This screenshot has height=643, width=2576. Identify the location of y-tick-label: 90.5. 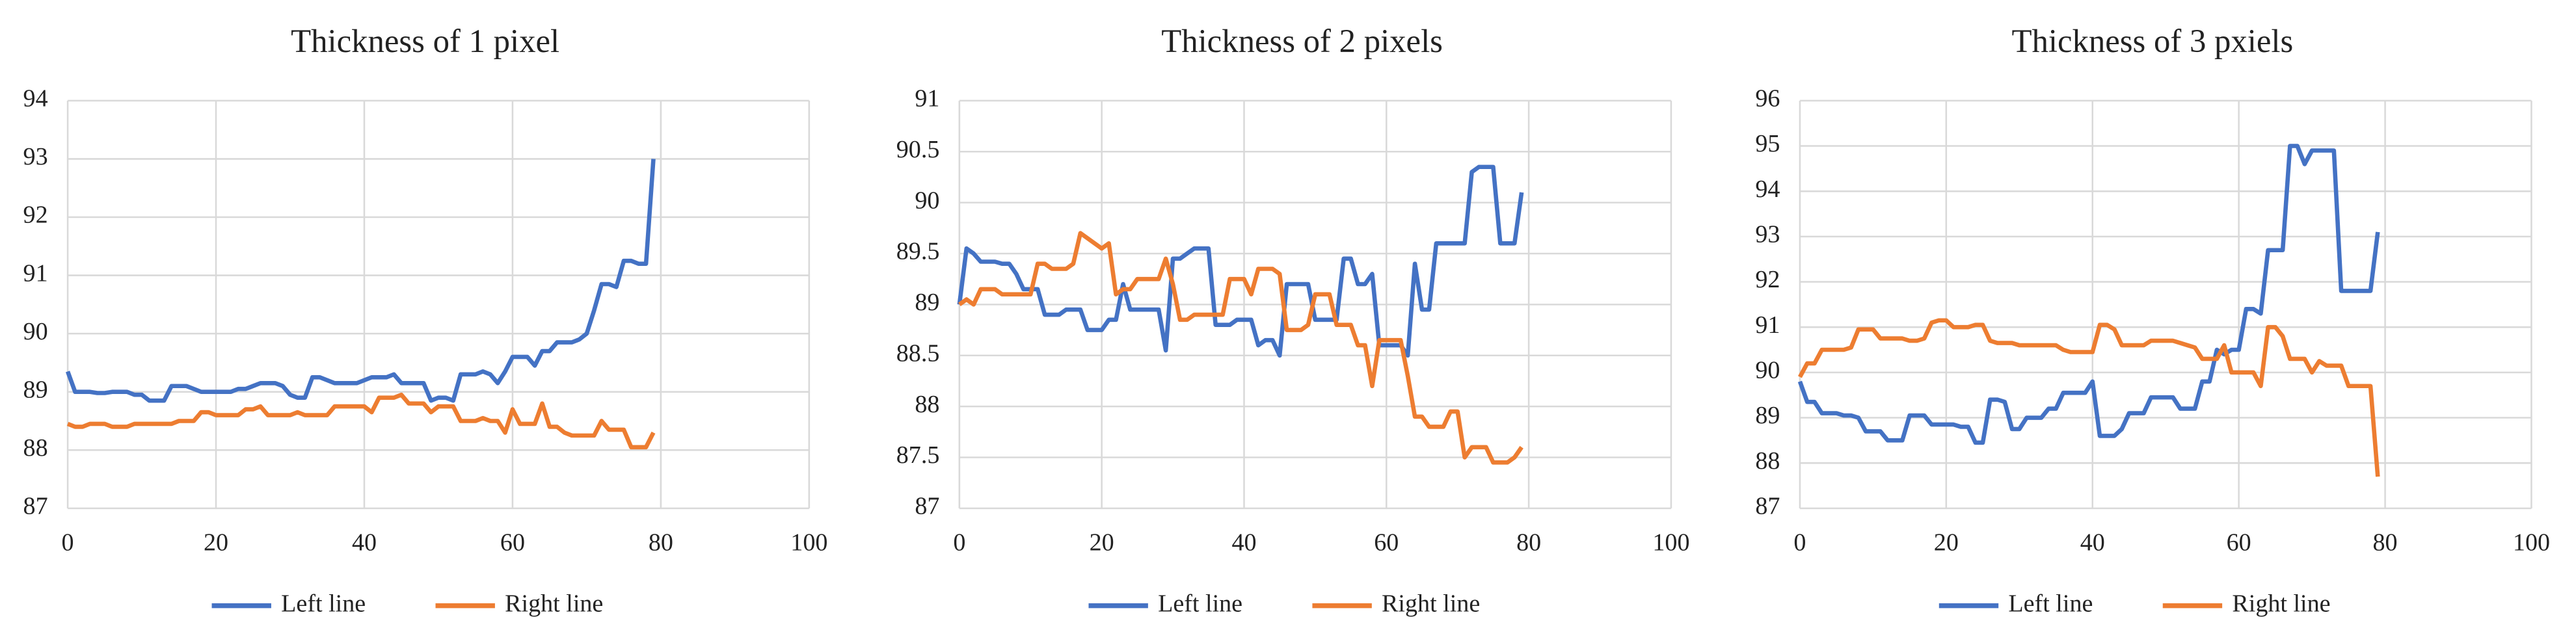
(918, 149).